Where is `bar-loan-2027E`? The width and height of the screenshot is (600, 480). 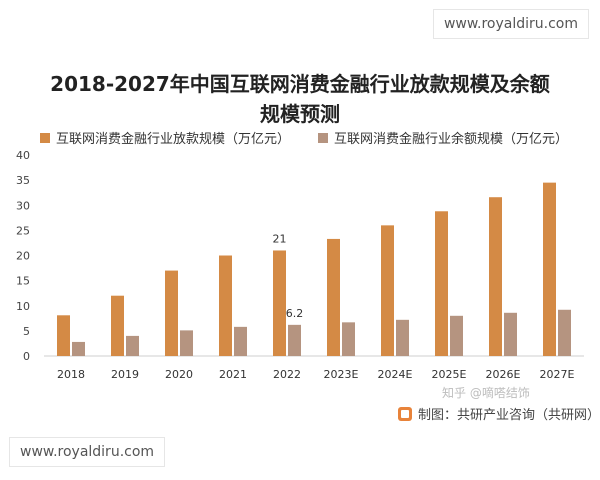
bar-loan-2027E is located at coordinates (549, 269).